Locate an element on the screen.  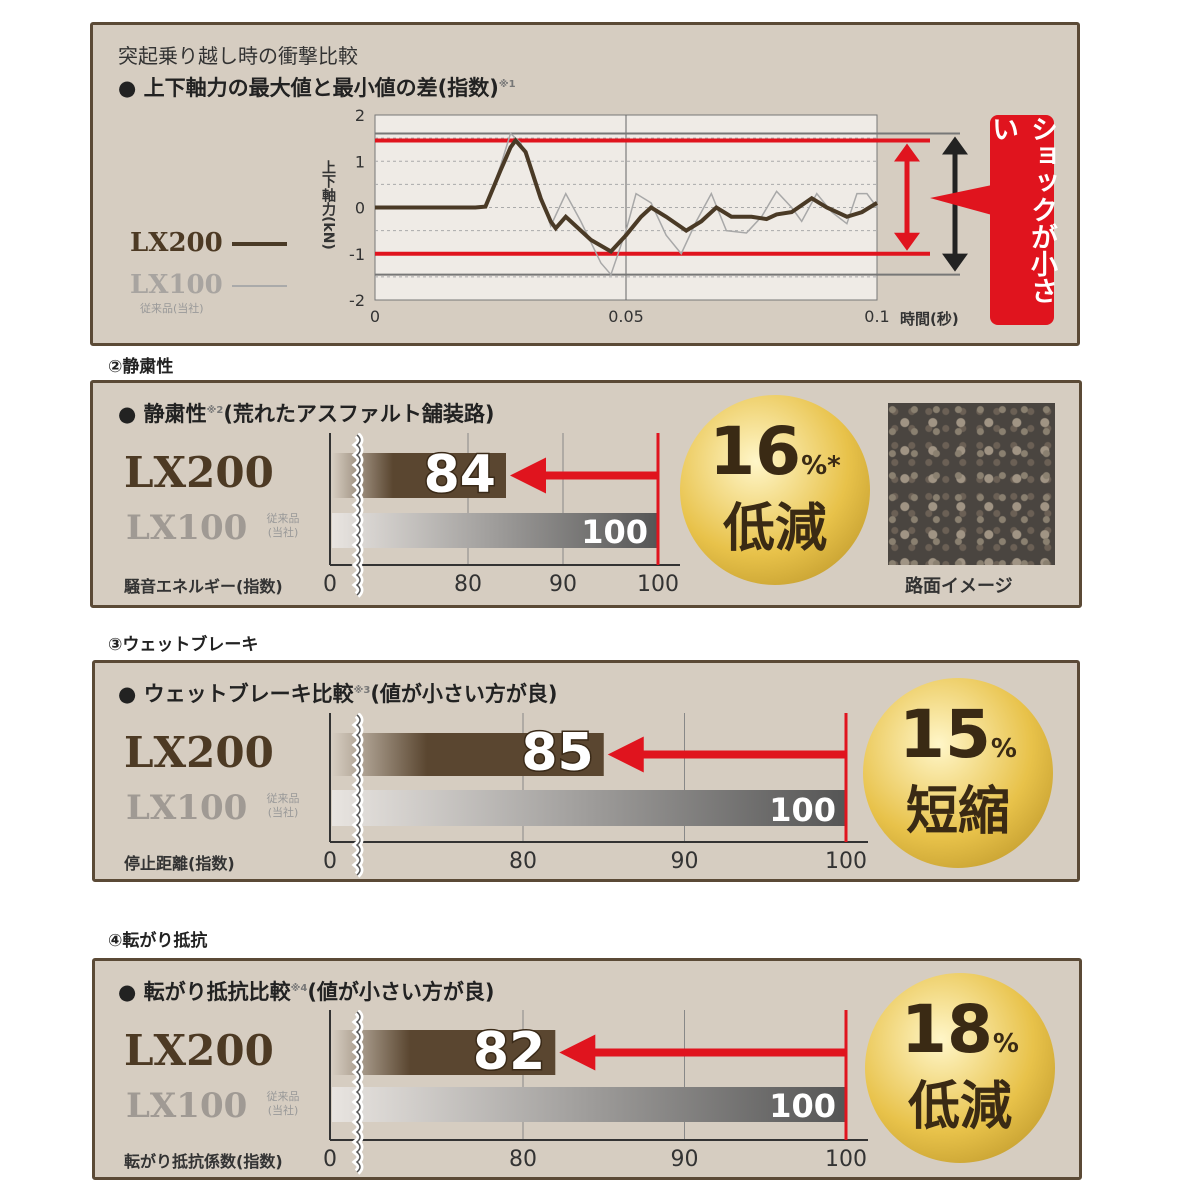
impact-line-chart: 2 1 0 -1 -2 0 0.05 0.1 is located at coordinates (670, 216).